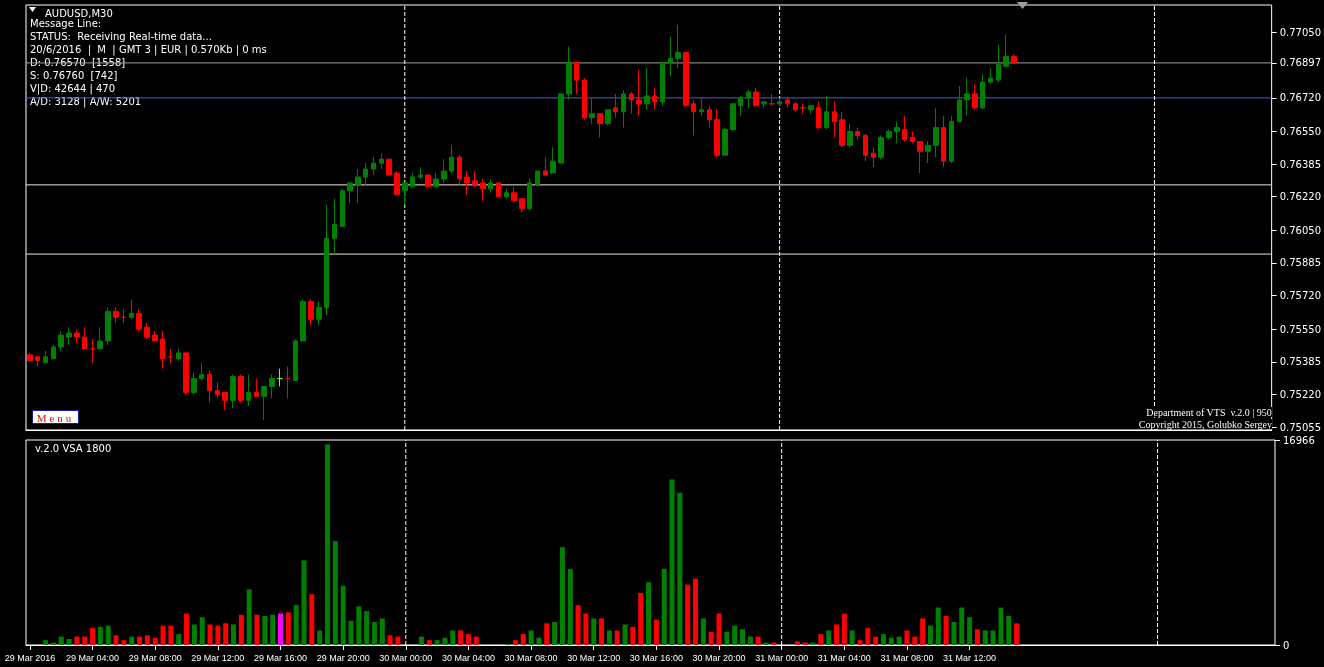 The height and width of the screenshot is (667, 1324). What do you see at coordinates (66, 23) in the screenshot?
I see `annotation: Message Line:` at bounding box center [66, 23].